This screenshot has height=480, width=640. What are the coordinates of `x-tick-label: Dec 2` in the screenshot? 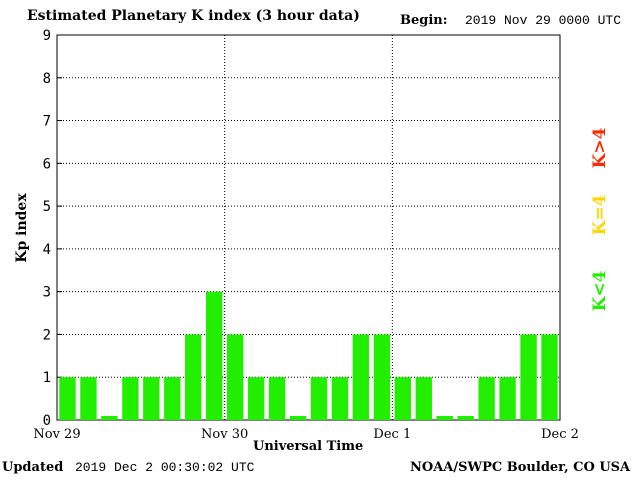 It's located at (560, 434).